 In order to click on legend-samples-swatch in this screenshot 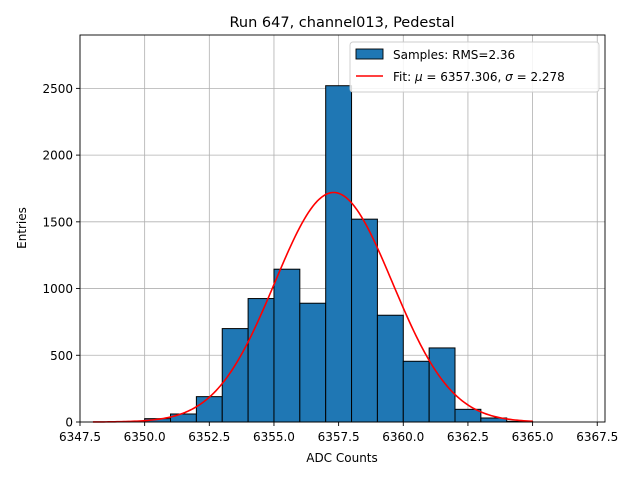, I will do `click(369, 54)`.